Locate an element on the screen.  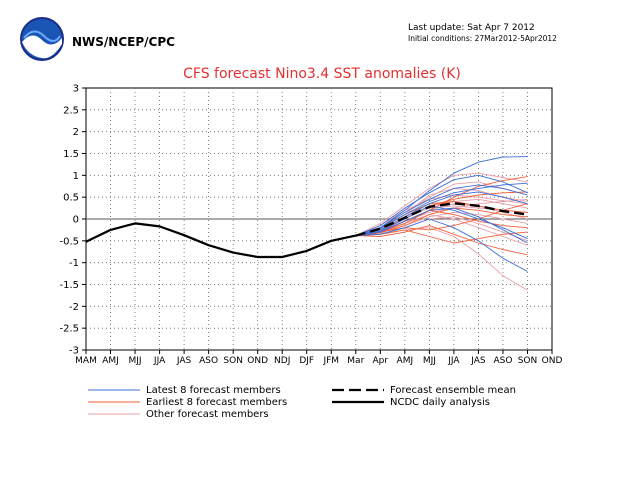
analysis-line is located at coordinates (221, 240).